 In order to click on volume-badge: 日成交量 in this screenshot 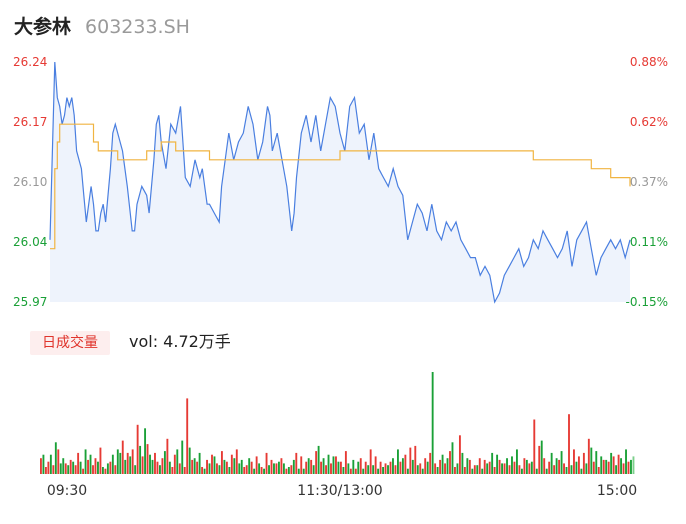, I will do `click(70, 343)`.